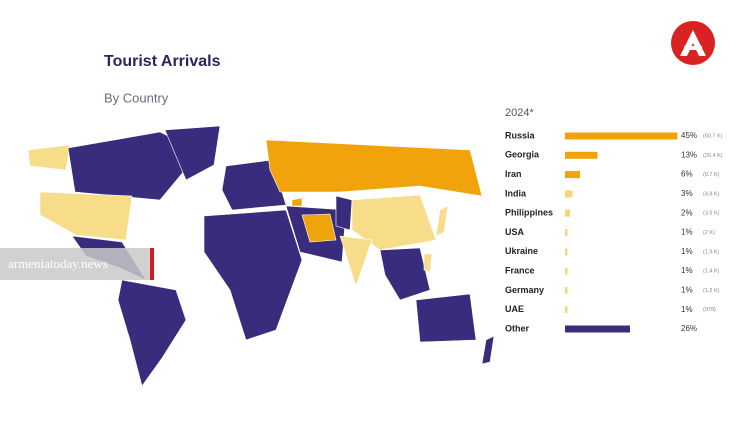  Describe the element at coordinates (515, 232) in the screenshot. I see `category-label: USA` at that location.